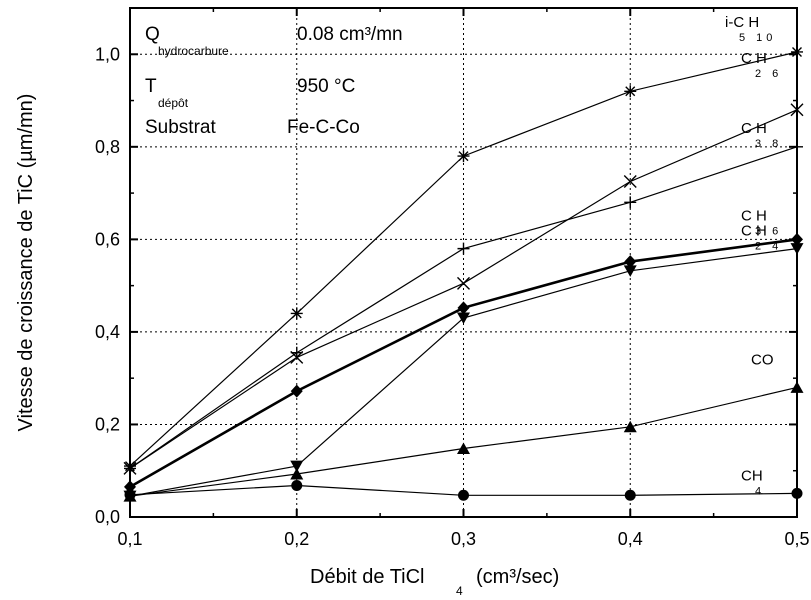  What do you see at coordinates (768, 231) in the screenshot?
I see `series-label-subscript: 3 6` at bounding box center [768, 231].